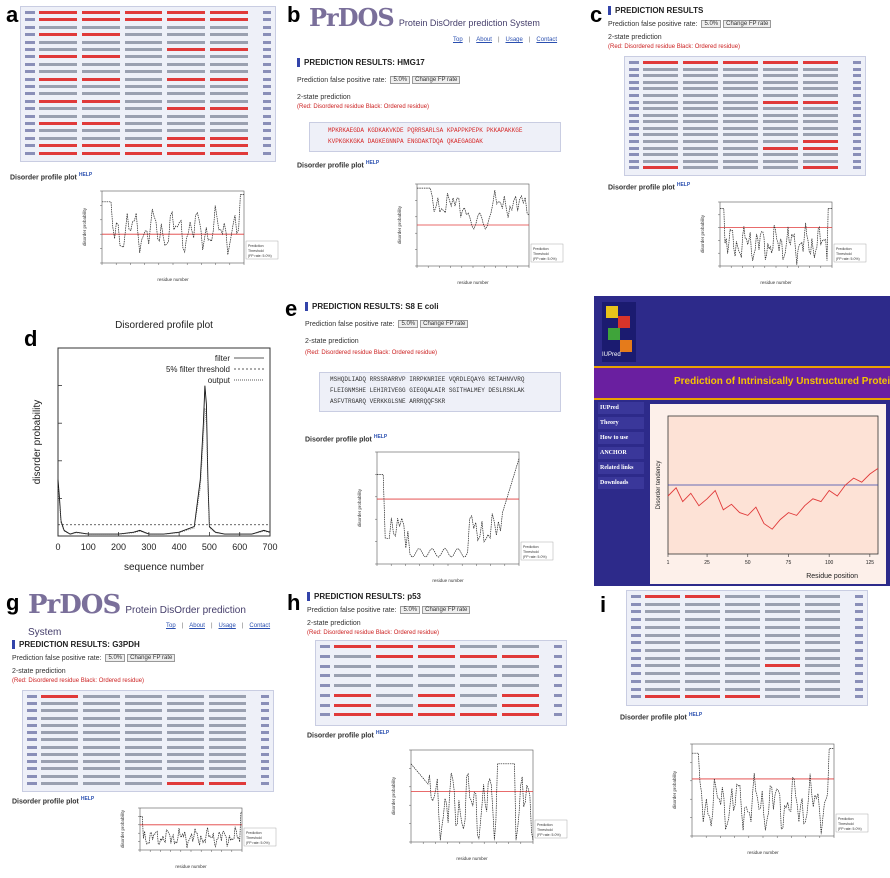 This screenshot has height=878, width=890. What do you see at coordinates (88, 547) in the screenshot?
I see `x-tick-label: 100` at bounding box center [88, 547].